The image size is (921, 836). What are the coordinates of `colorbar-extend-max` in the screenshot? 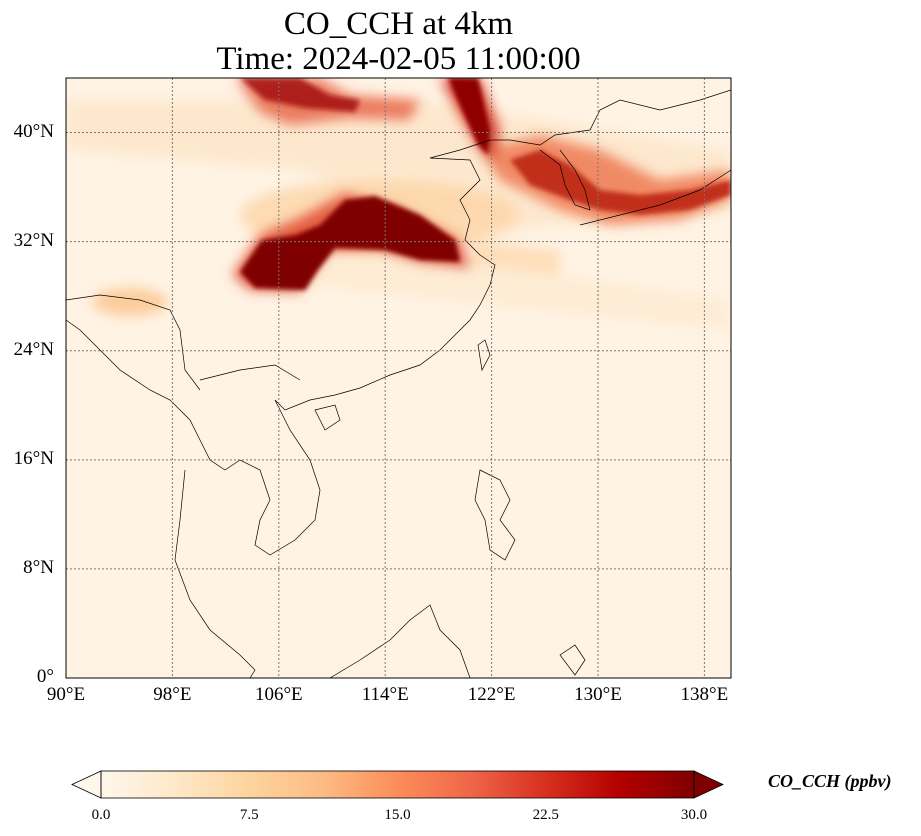 It's located at (708, 784).